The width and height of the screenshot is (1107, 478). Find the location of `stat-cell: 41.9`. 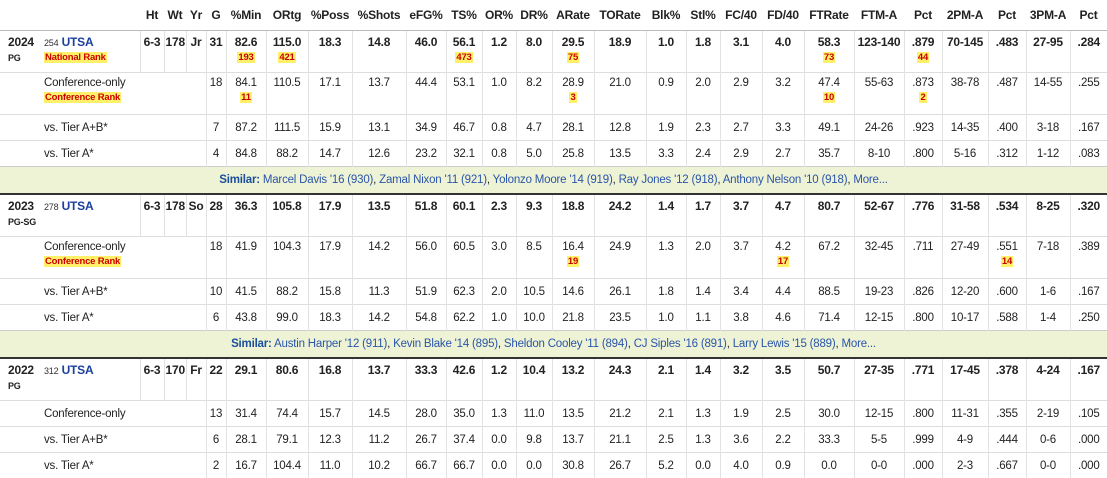

stat-cell: 41.9 is located at coordinates (246, 258).